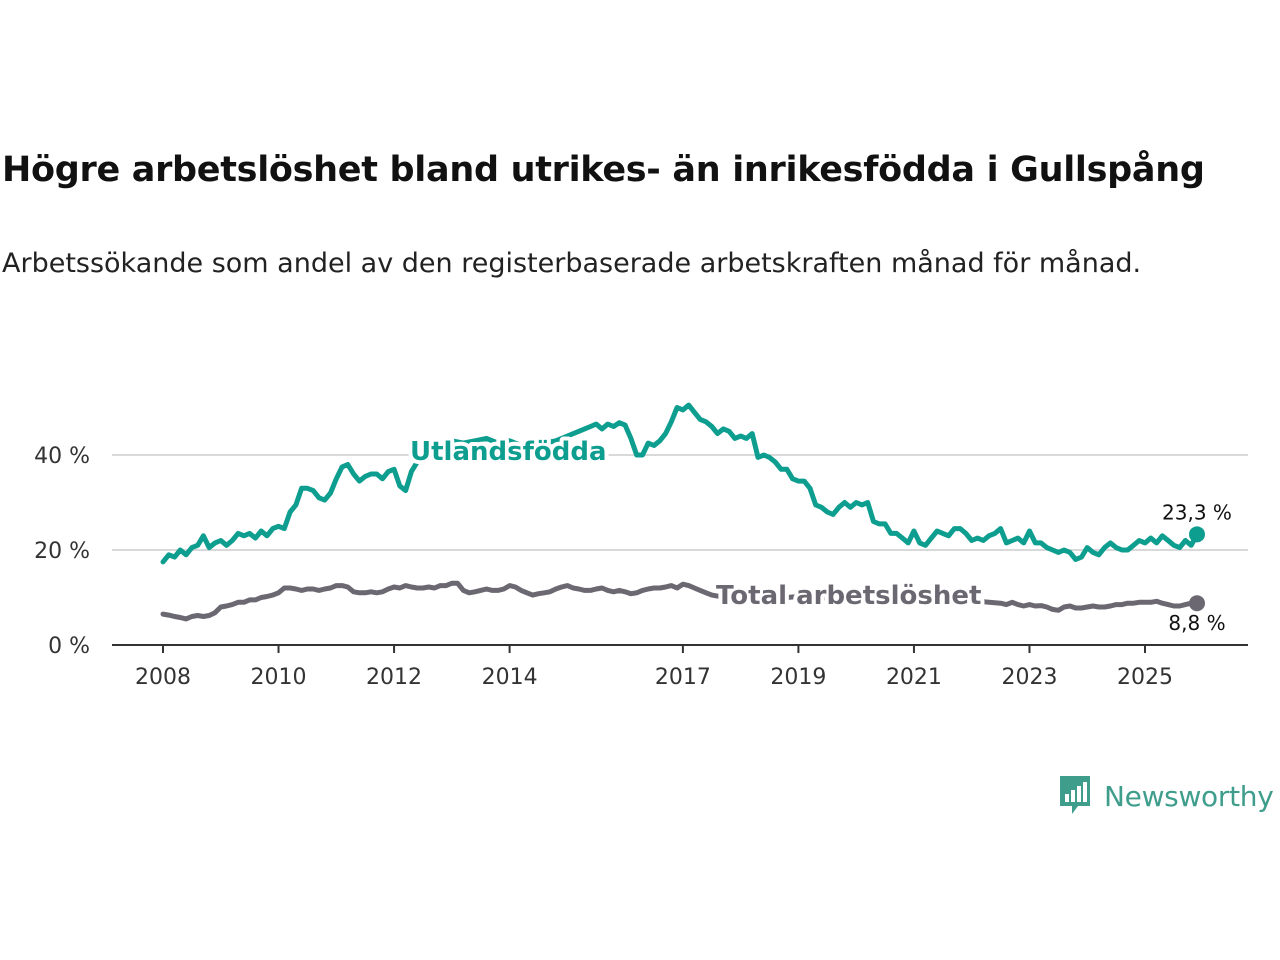 The width and height of the screenshot is (1280, 960). Describe the element at coordinates (680, 601) in the screenshot. I see `total-line` at that location.